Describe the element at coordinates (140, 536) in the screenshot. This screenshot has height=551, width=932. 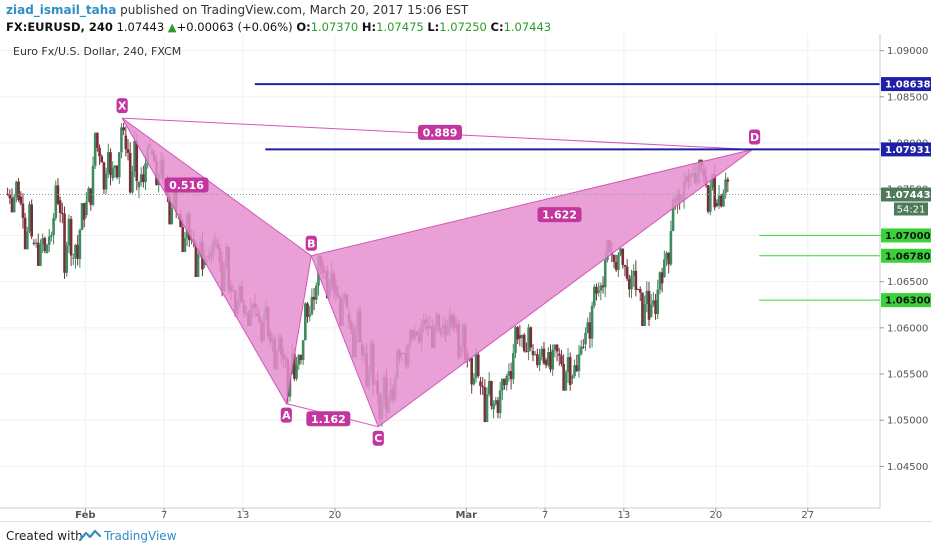
I see `tradingview-brand-link: TradingView` at that location.